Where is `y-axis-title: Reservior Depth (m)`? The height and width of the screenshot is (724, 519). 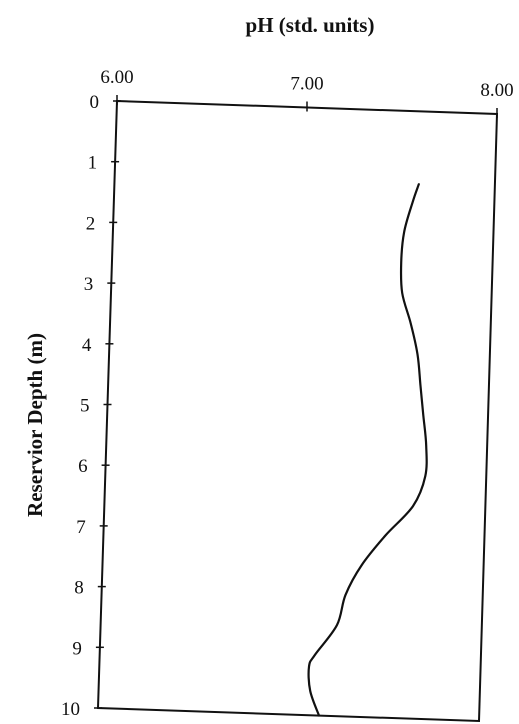 y-axis-title: Reservior Depth (m) is located at coordinates (35, 425).